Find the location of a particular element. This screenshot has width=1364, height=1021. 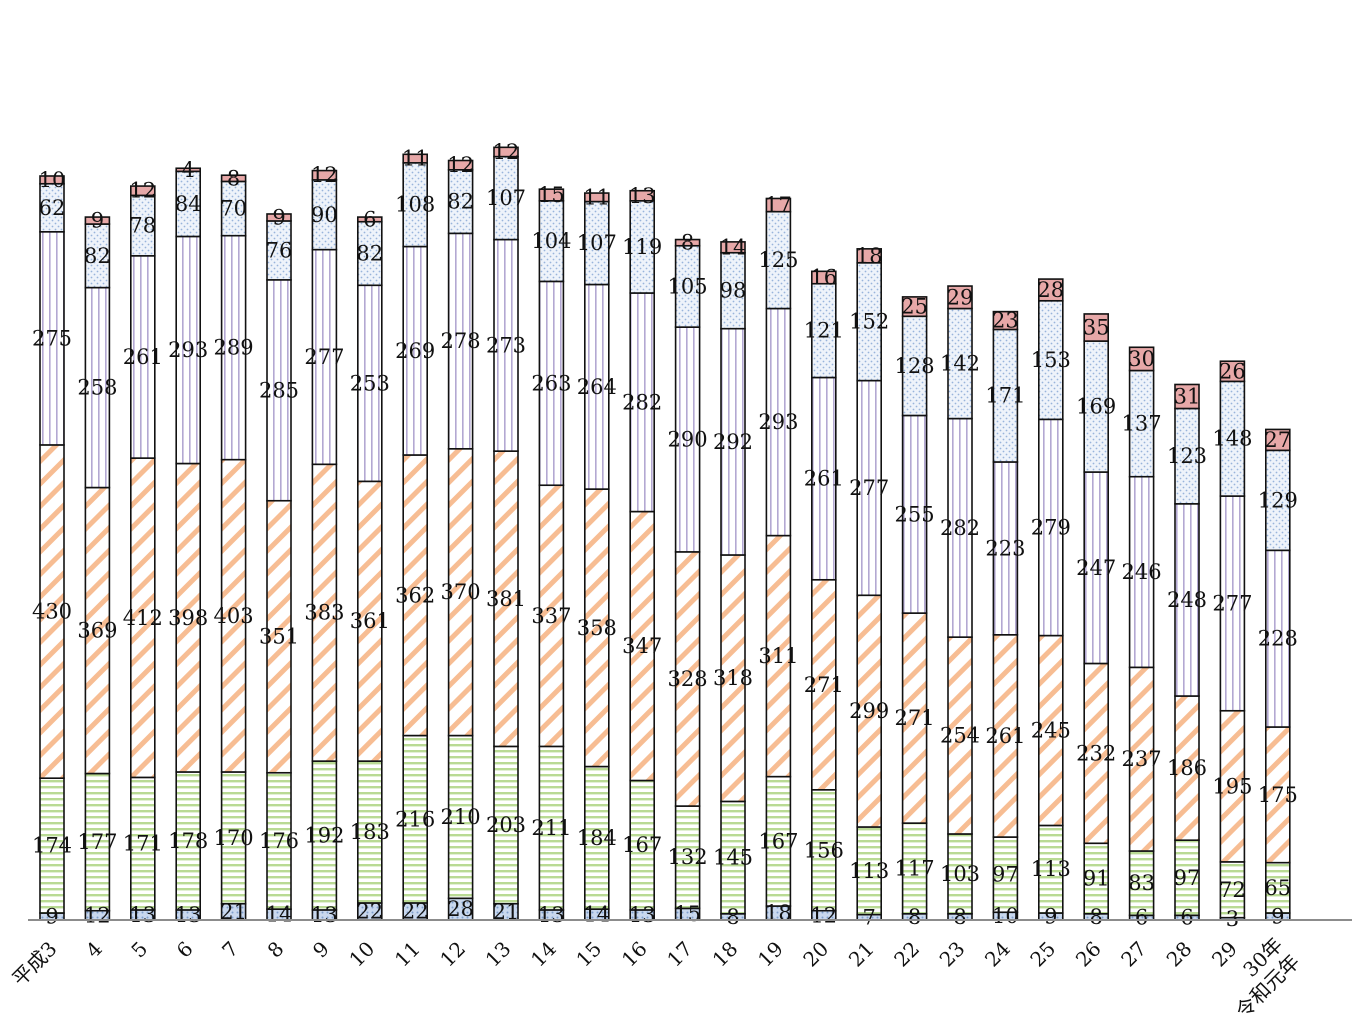

value-label-s6-18: 18 is located at coordinates (869, 256).